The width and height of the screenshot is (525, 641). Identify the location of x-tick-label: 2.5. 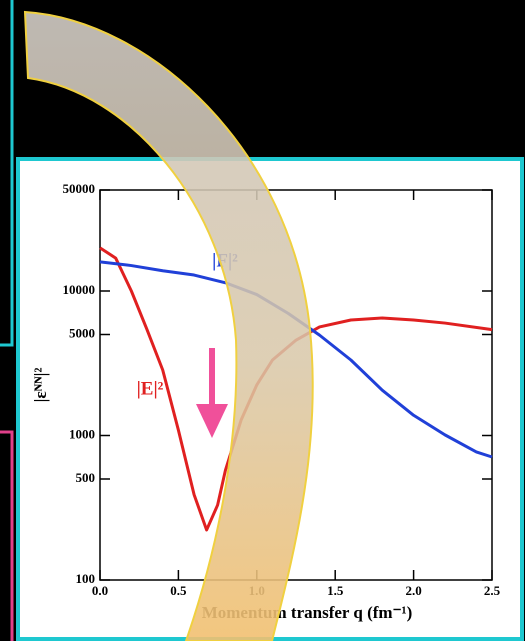
(492, 590).